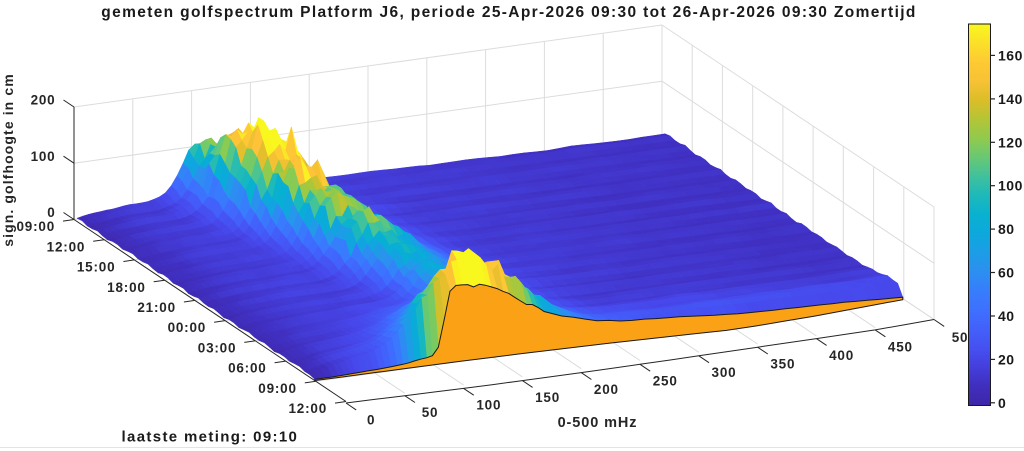 Image resolution: width=1024 pixels, height=451 pixels. What do you see at coordinates (210, 437) in the screenshot?
I see `svg-text: laatste meting: 09:10` at bounding box center [210, 437].